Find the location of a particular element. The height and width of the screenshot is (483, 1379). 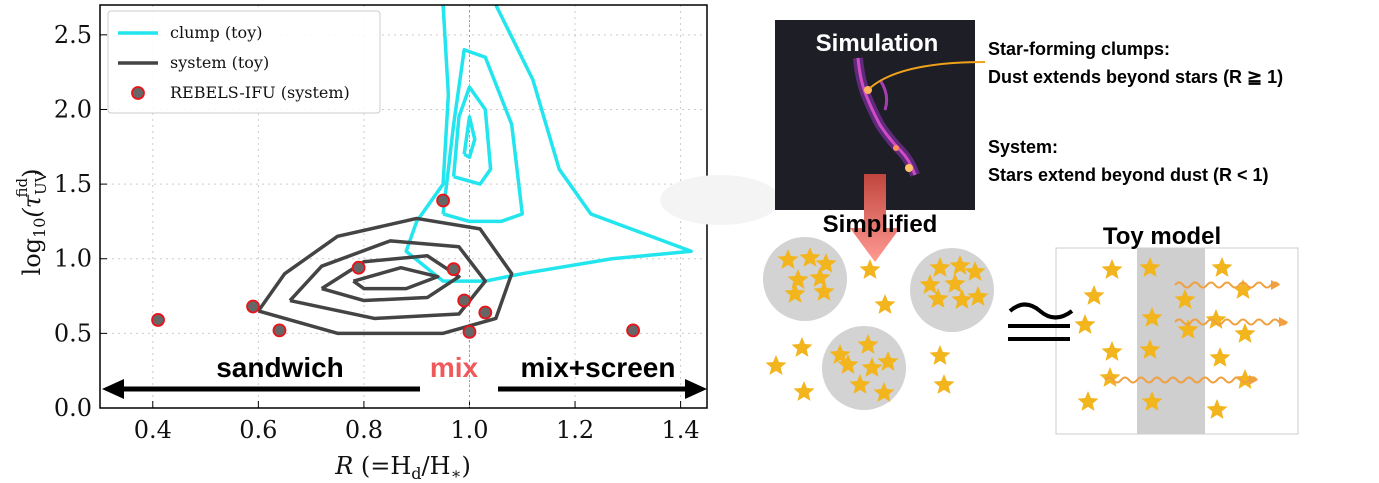

x-axis-label: R (=Hd/H∗) is located at coordinates (402, 467).